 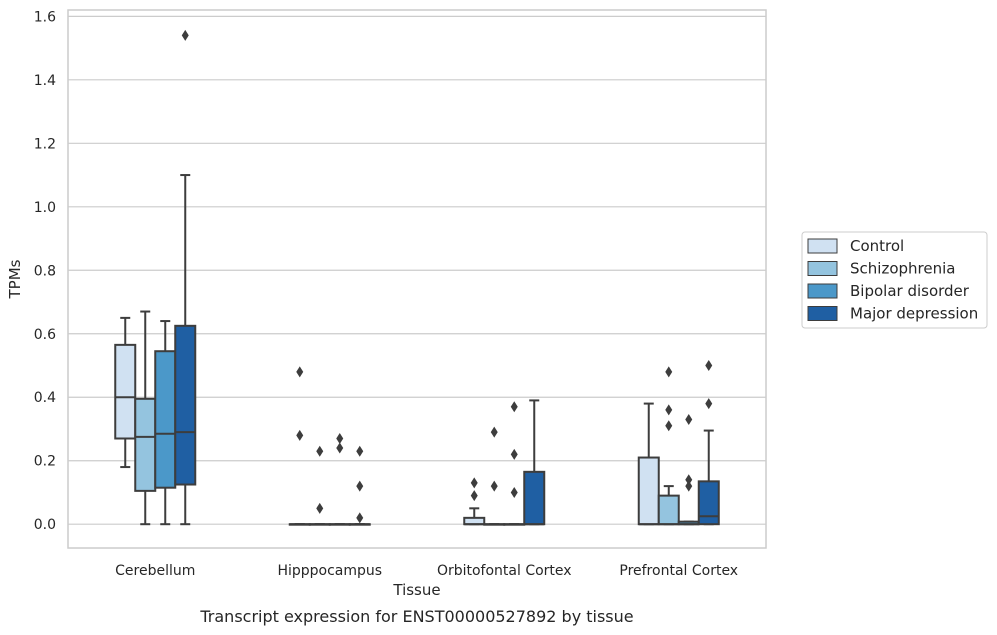 What do you see at coordinates (877, 246) in the screenshot?
I see `legend-label: Control` at bounding box center [877, 246].